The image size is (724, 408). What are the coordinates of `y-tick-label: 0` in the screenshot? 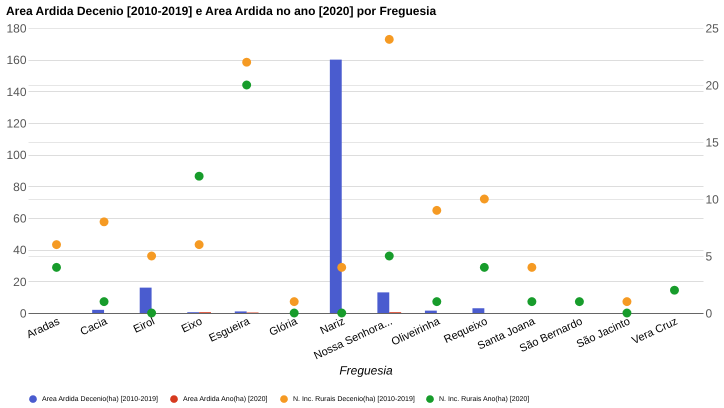 It's located at (23, 313).